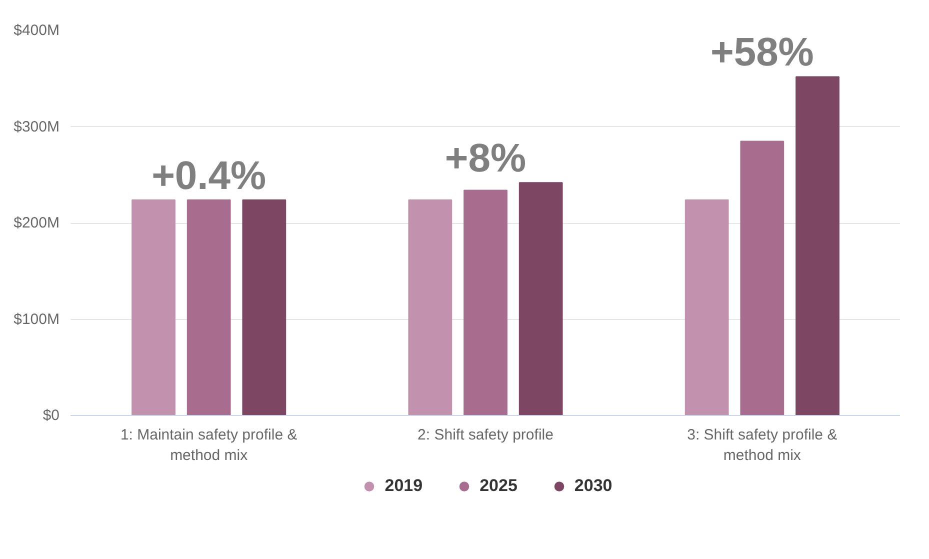 The image size is (929, 559). I want to click on legend-label: 2019, so click(403, 486).